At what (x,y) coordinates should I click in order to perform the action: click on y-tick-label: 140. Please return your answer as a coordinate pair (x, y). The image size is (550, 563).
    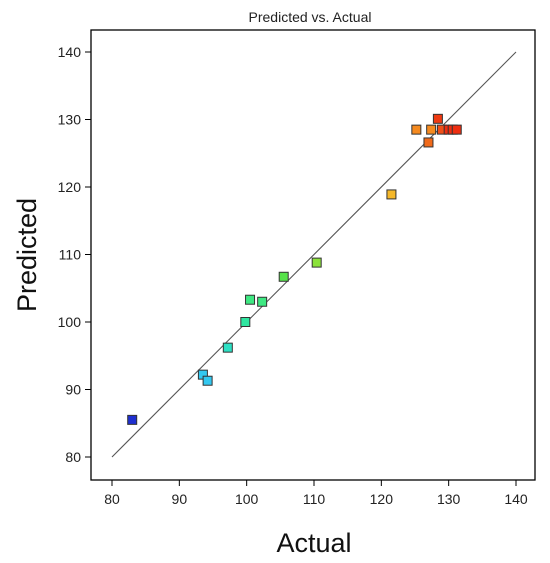
    Looking at the image, I should click on (70, 52).